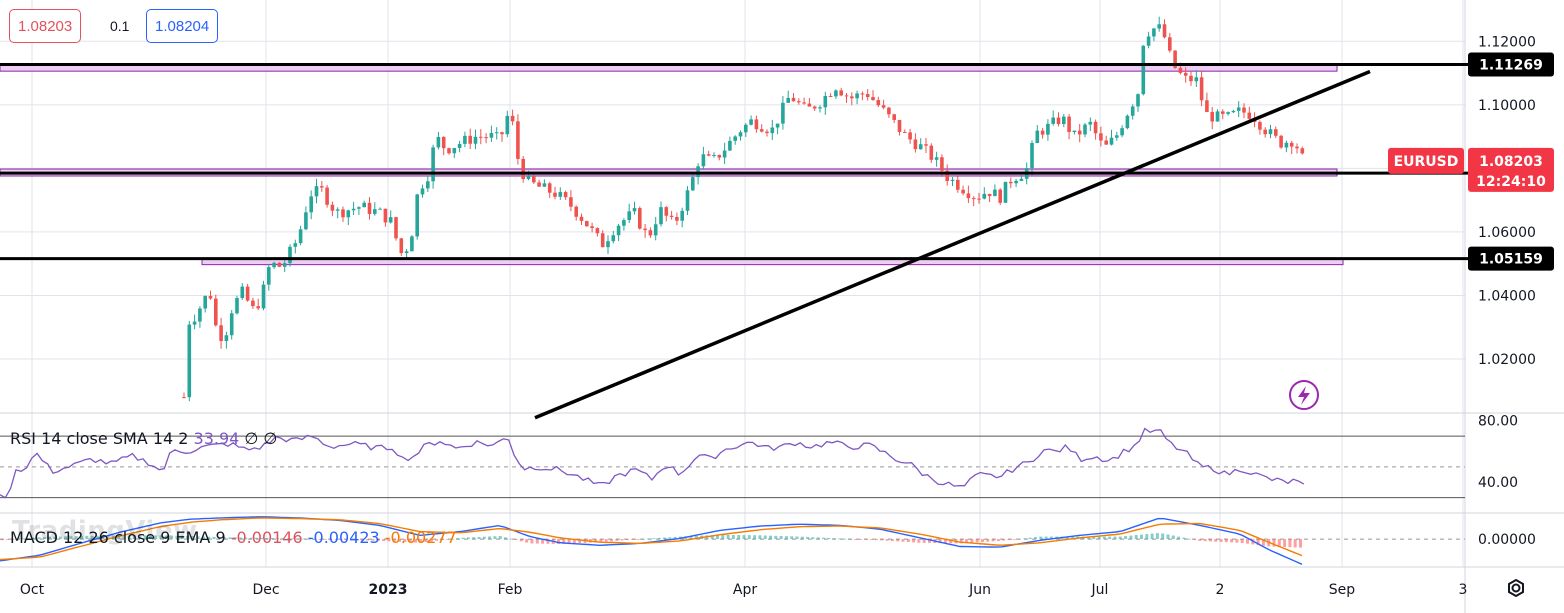  Describe the element at coordinates (182, 26) in the screenshot. I see `ask-price-button: 1.08204` at that location.